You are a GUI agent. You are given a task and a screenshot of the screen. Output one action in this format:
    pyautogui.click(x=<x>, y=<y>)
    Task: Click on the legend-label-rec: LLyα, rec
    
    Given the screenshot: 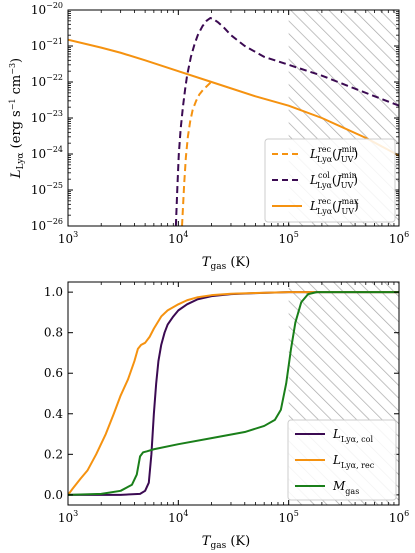 What is the action you would take?
    pyautogui.click(x=353, y=461)
    